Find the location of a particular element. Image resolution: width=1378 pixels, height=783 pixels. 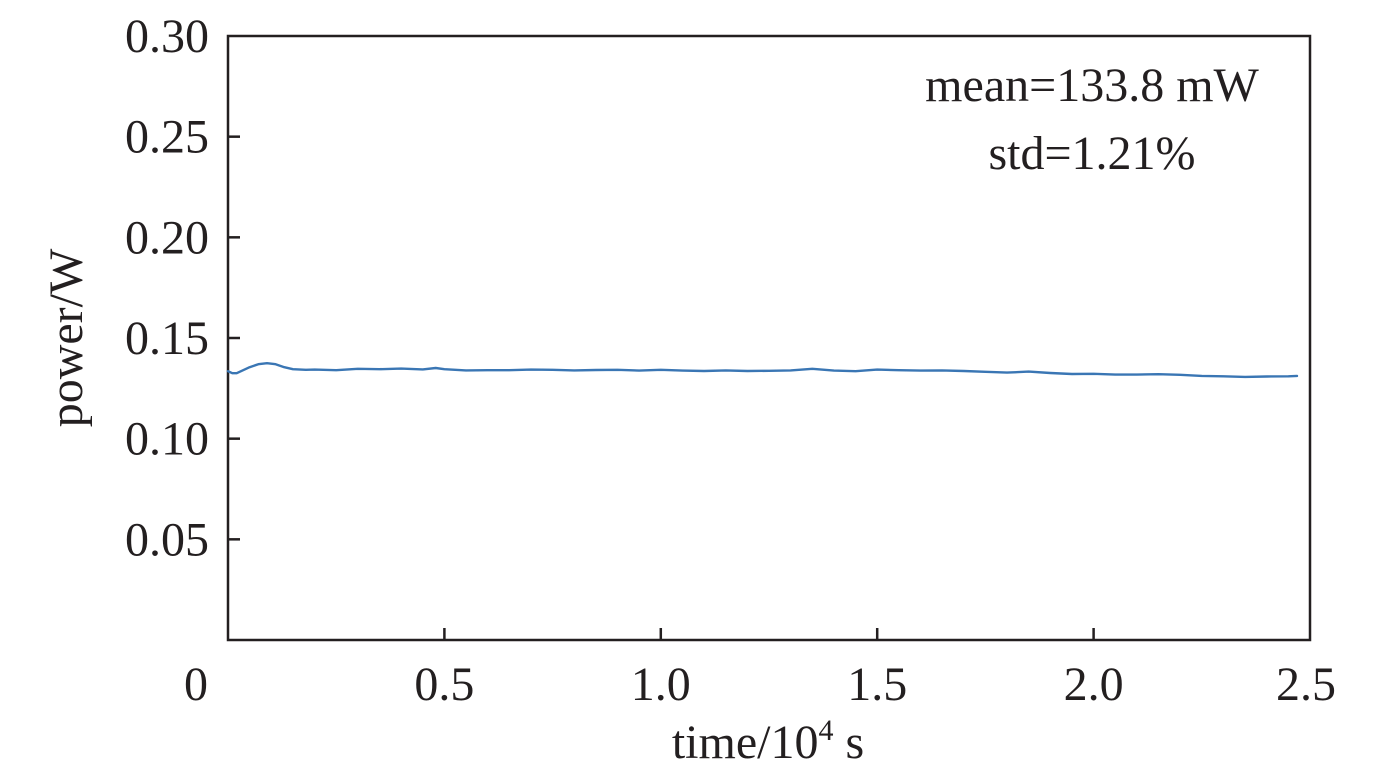

y-tick-label: 0.25 is located at coordinates (167, 137).